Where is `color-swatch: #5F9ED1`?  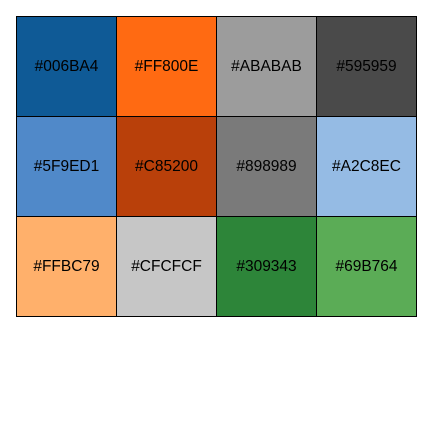 color-swatch: #5F9ED1 is located at coordinates (66, 166).